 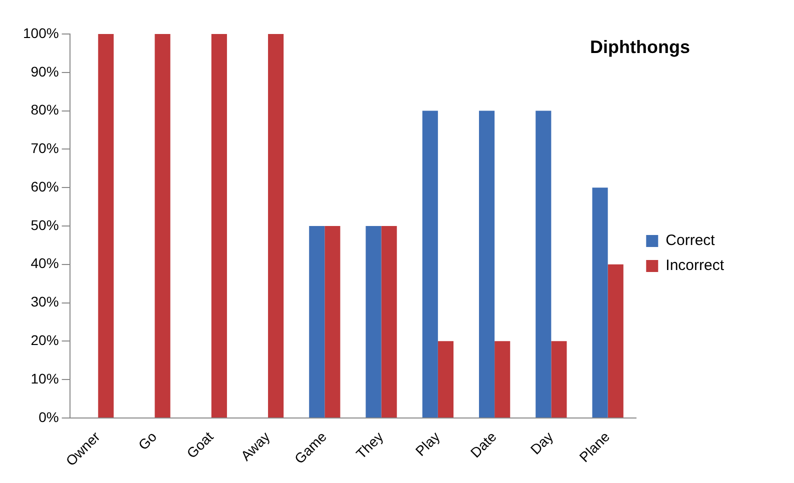 I want to click on chart-title: Diphthongs, so click(x=640, y=46).